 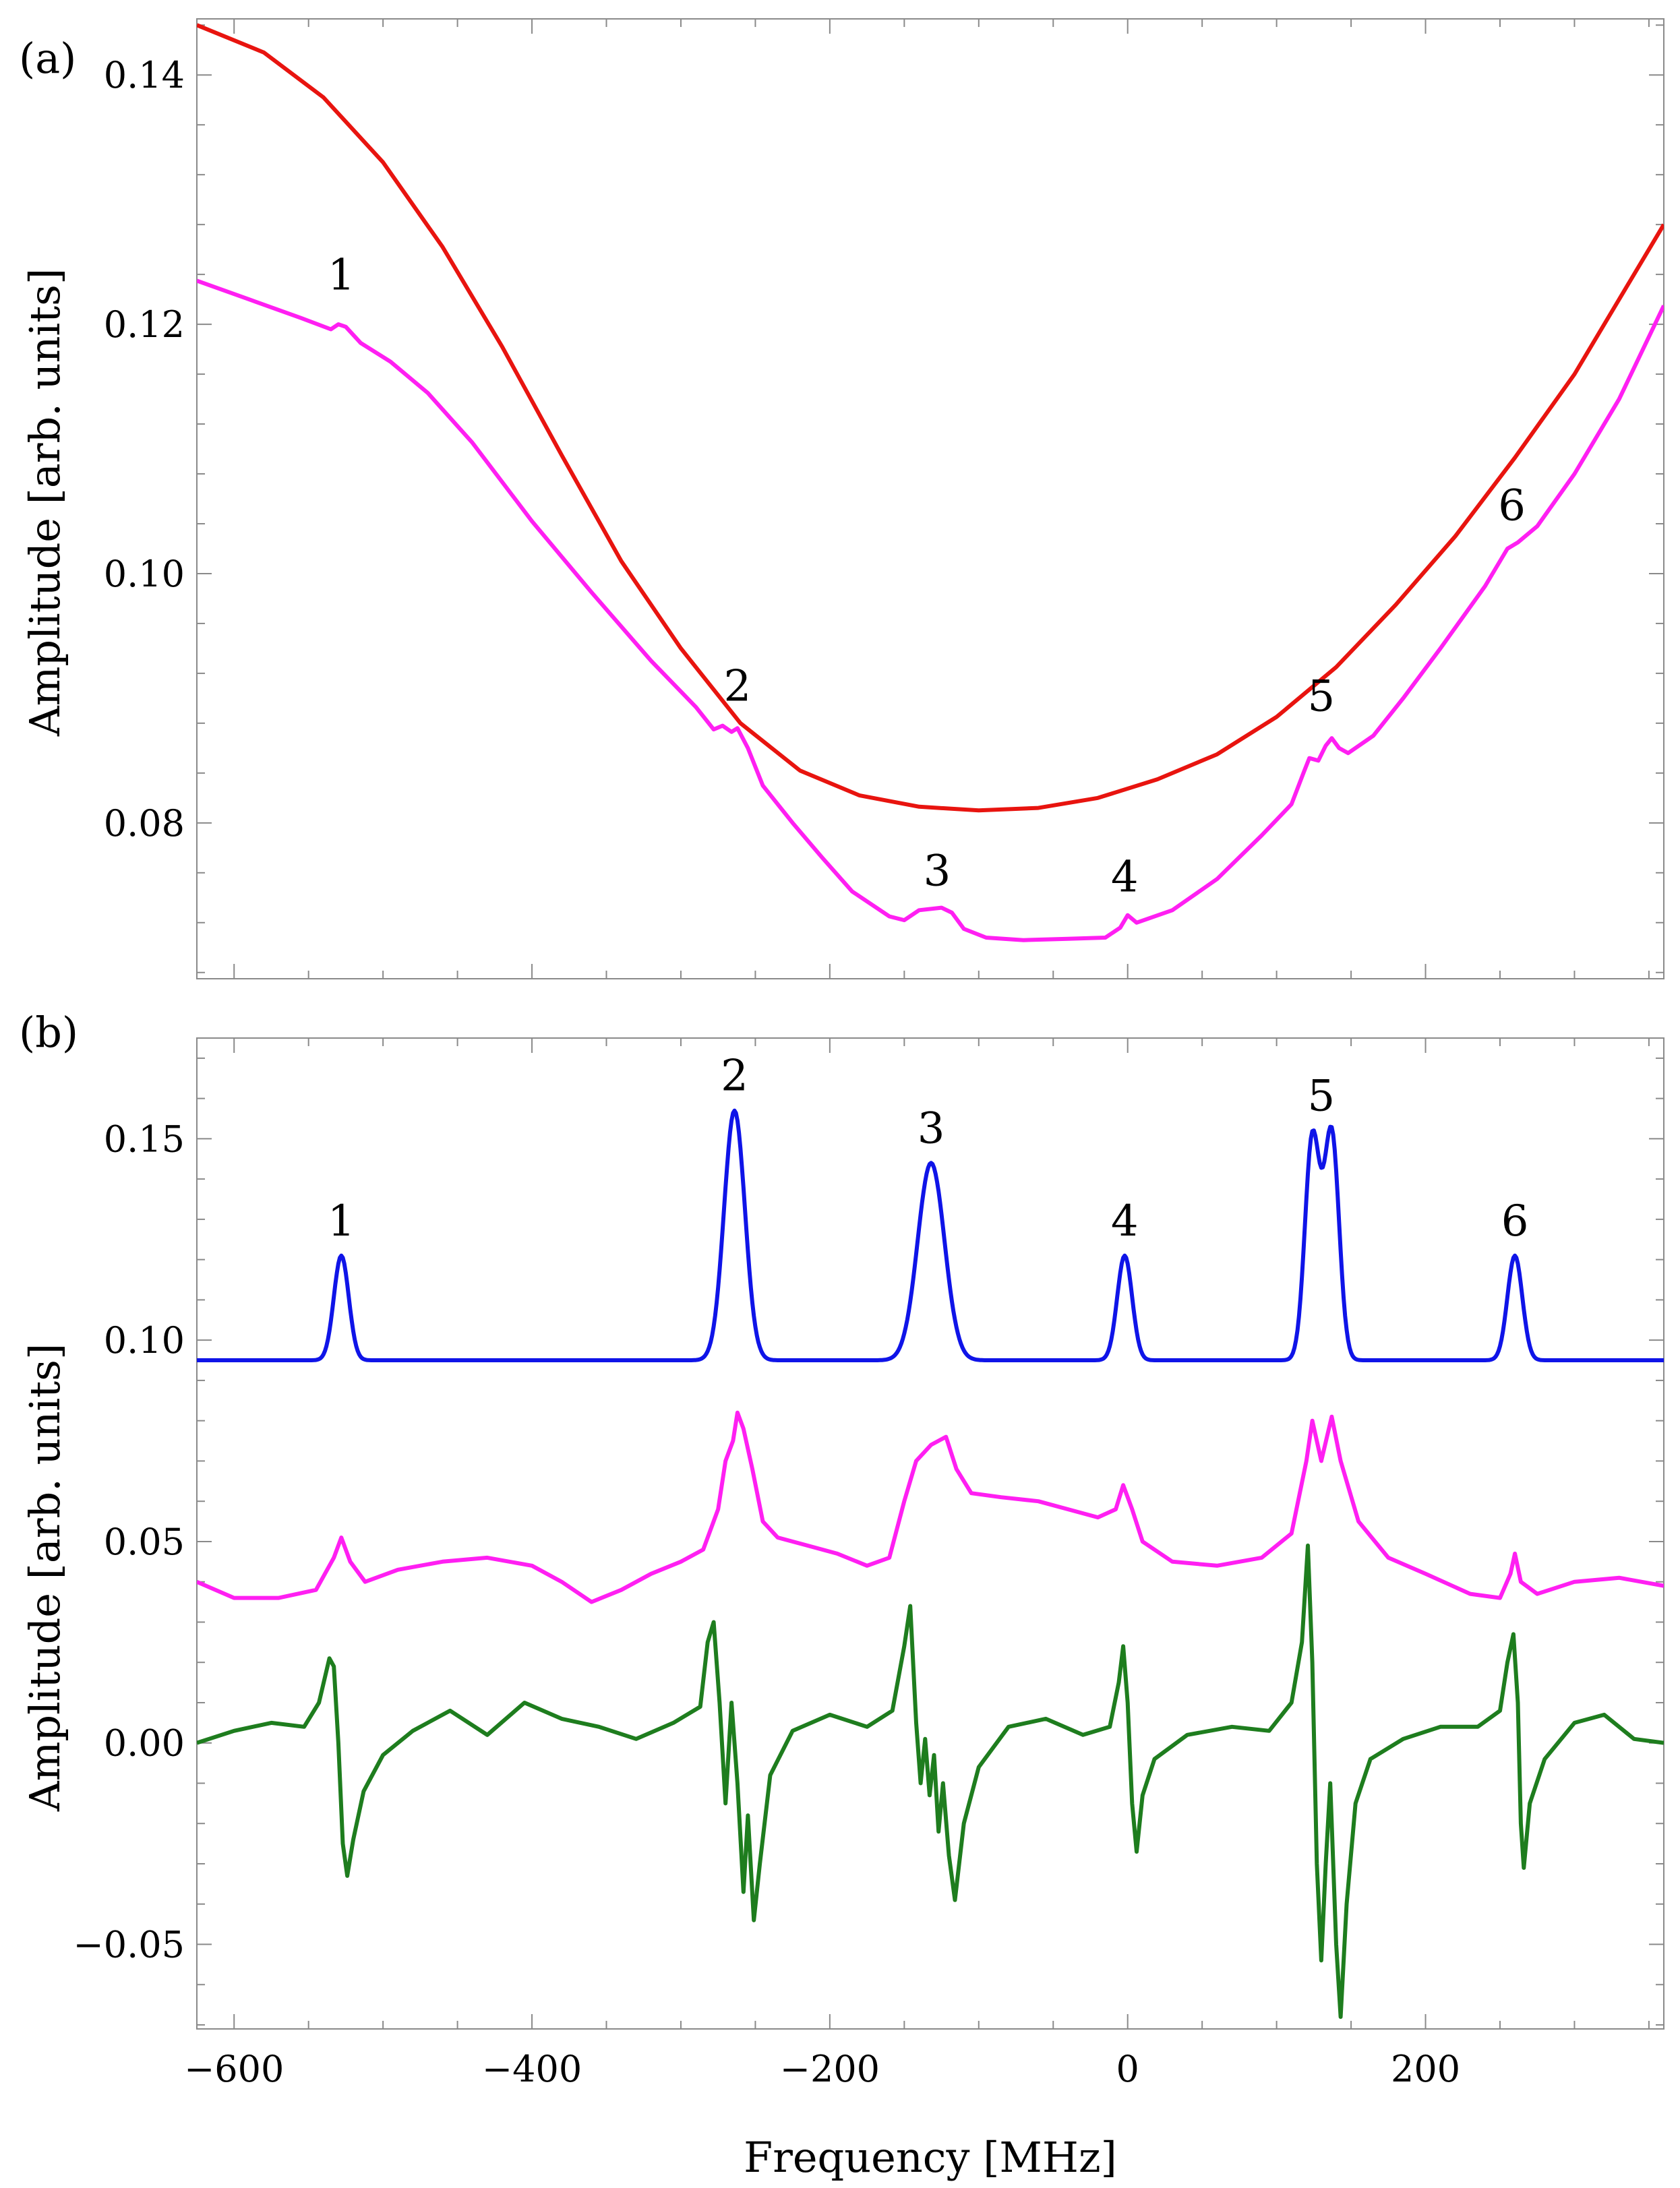 I want to click on x-tick-label: 200, so click(x=1425, y=2069).